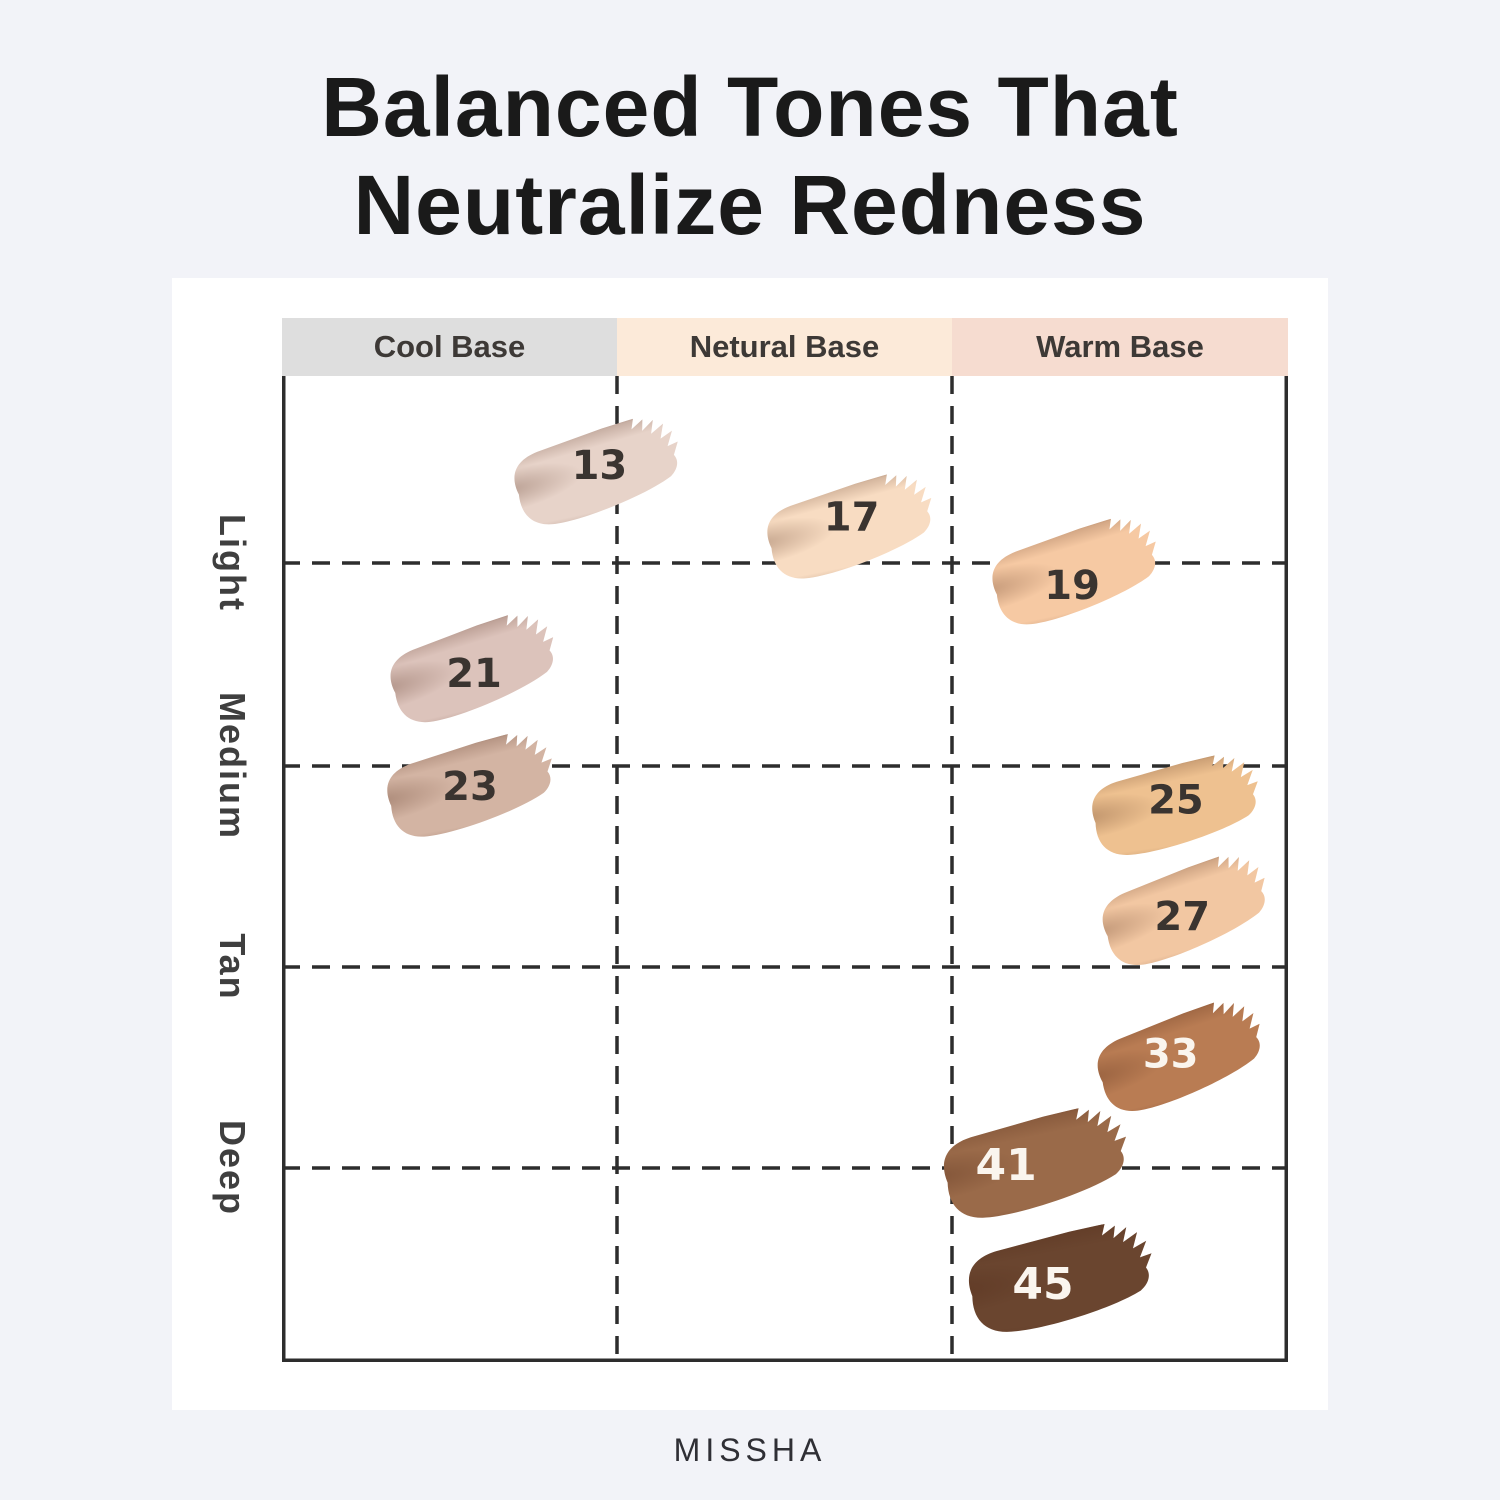  What do you see at coordinates (474, 673) in the screenshot?
I see `shade-number: 21` at bounding box center [474, 673].